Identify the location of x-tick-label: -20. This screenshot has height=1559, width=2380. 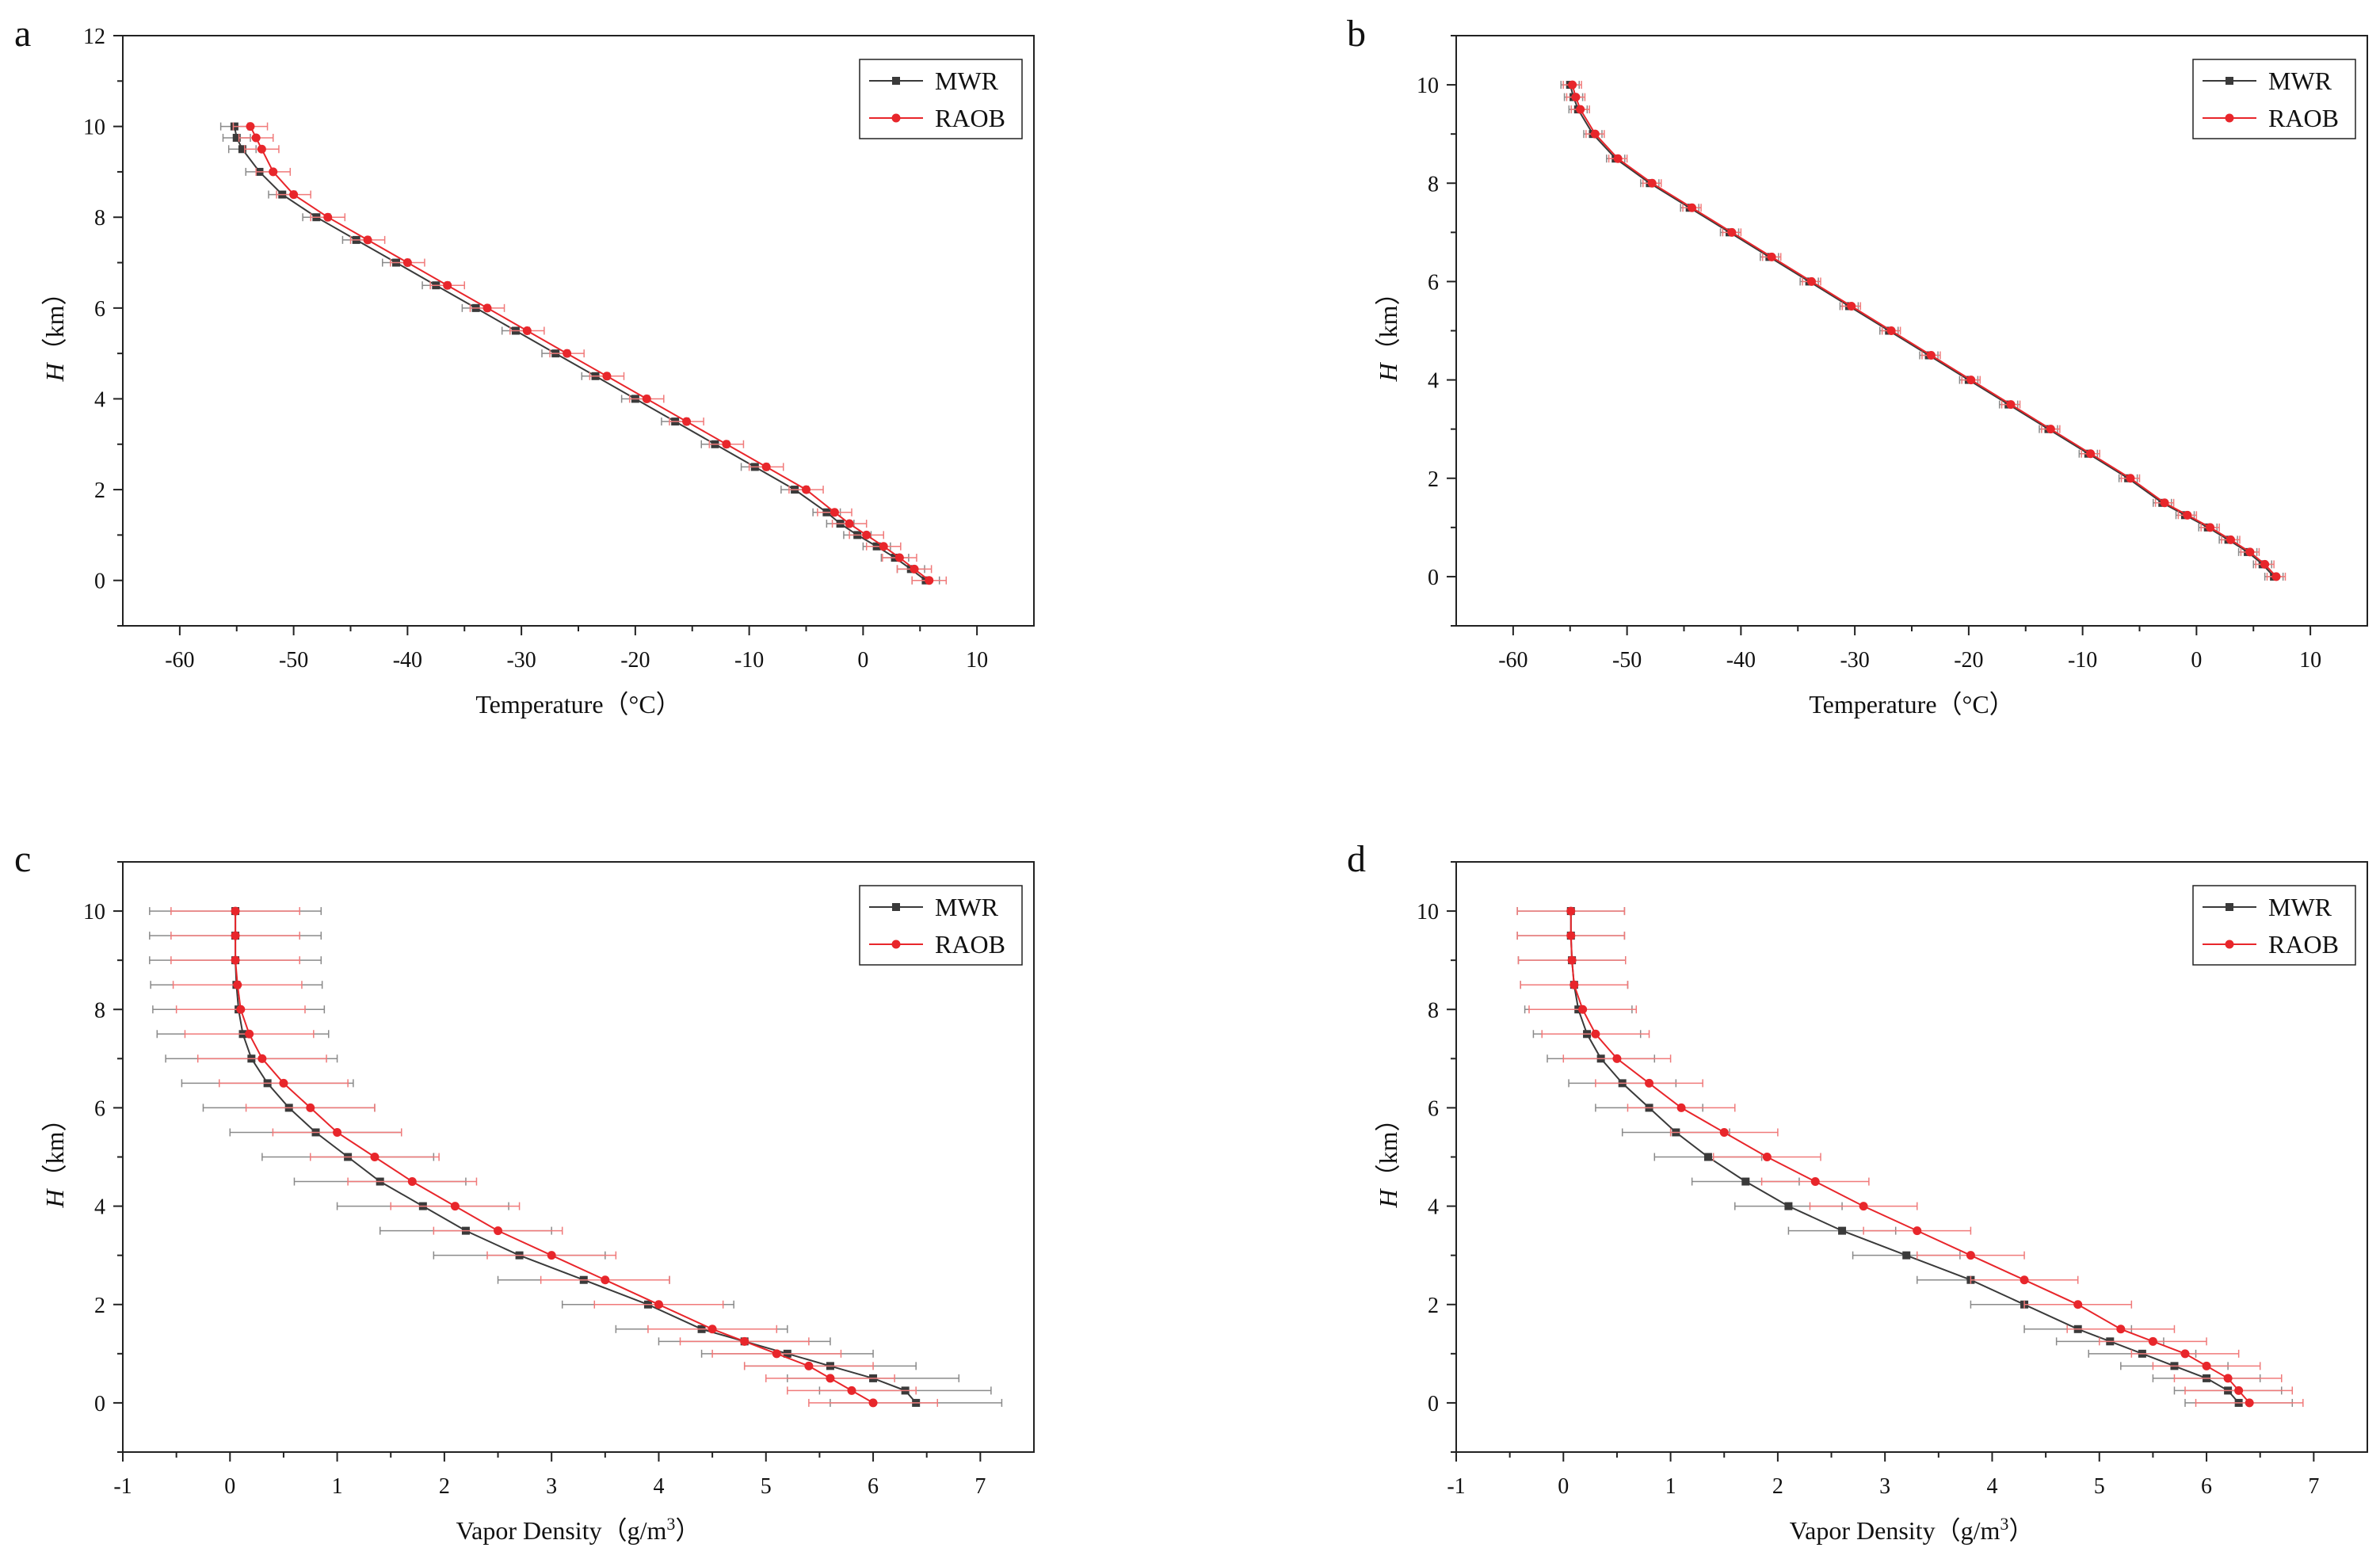
(1968, 660).